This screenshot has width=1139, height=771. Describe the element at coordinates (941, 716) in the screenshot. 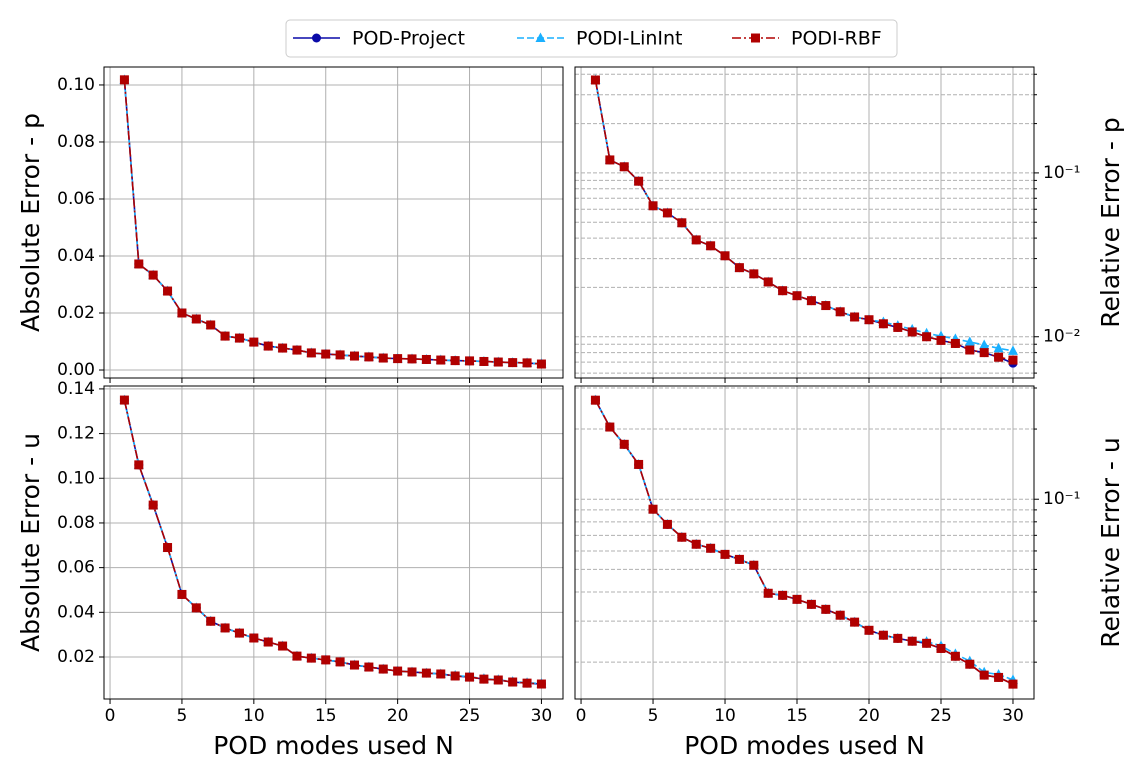

I see `x-tick-label: 25` at that location.